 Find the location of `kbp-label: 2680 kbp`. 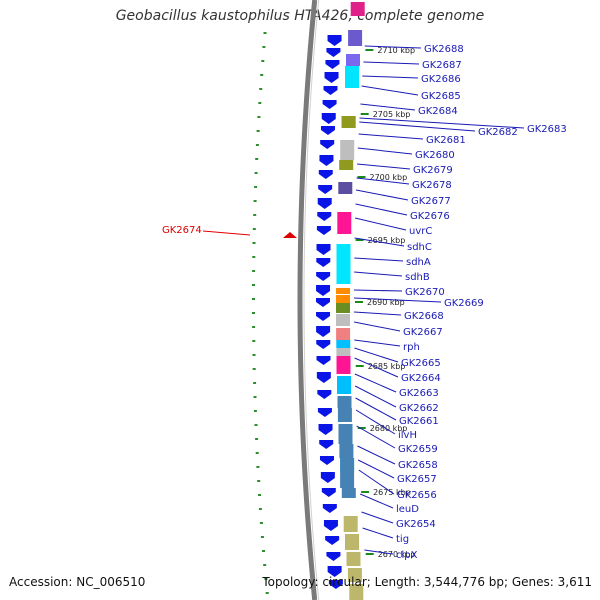

kbp-label: 2680 kbp is located at coordinates (389, 428).